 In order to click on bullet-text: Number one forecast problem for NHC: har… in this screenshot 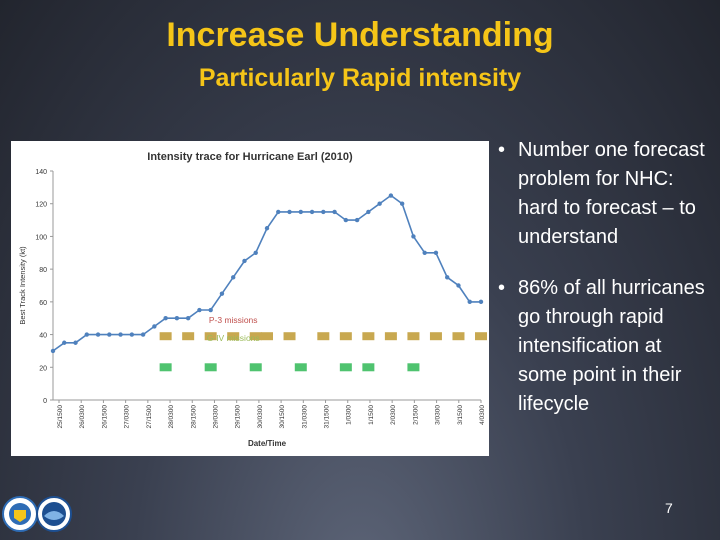, I will do `click(611, 193)`.